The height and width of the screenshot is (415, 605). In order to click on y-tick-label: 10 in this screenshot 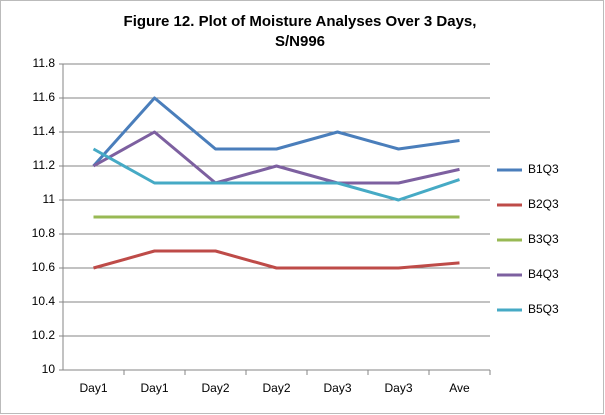, I will do `click(49, 369)`.